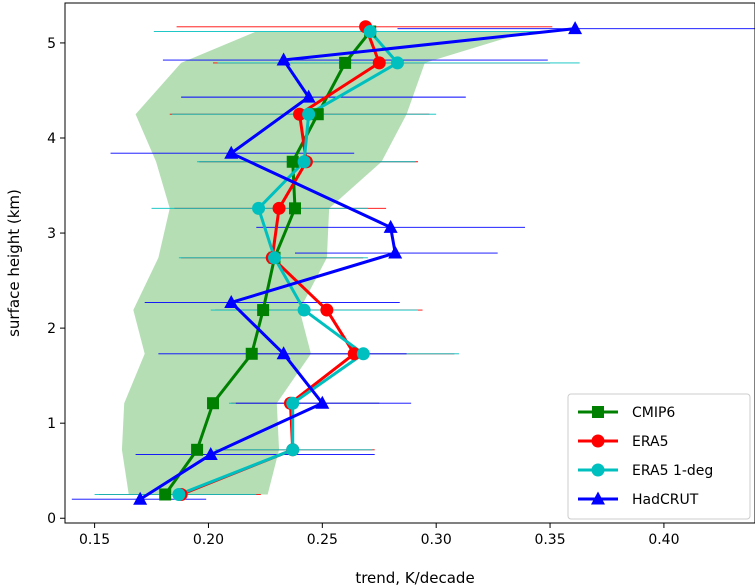  Describe the element at coordinates (665, 500) in the screenshot. I see `legend-hadcrut-label: HadCRUT` at that location.